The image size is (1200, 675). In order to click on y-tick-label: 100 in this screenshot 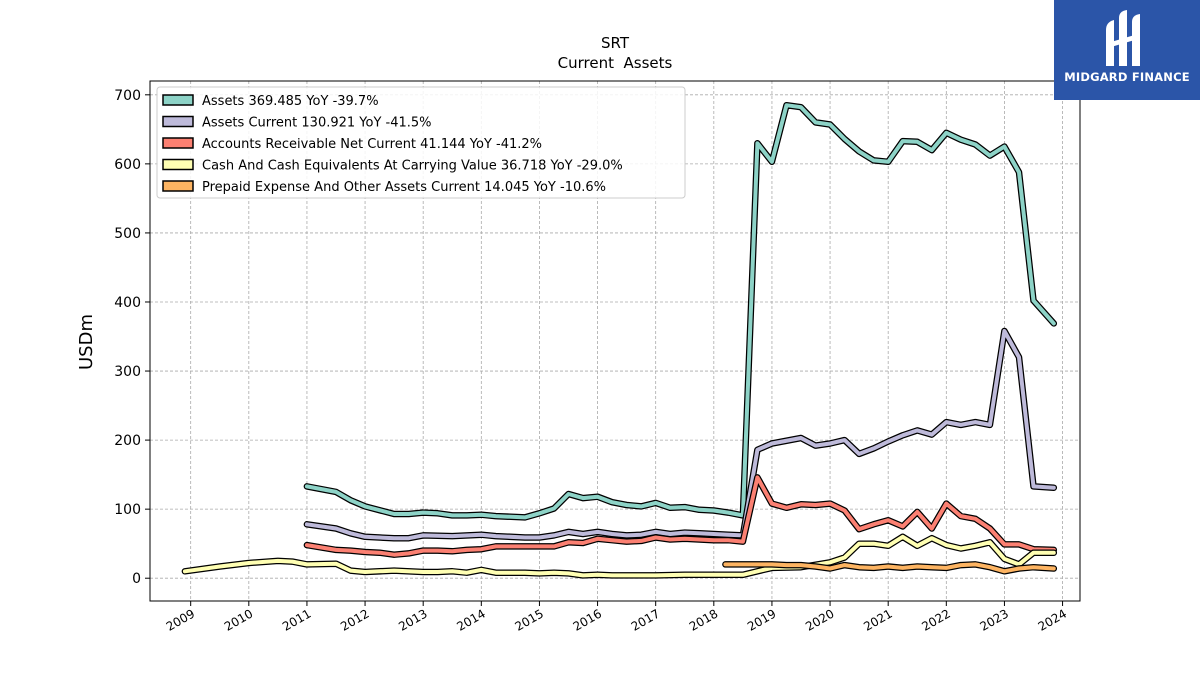, I will do `click(127, 510)`.